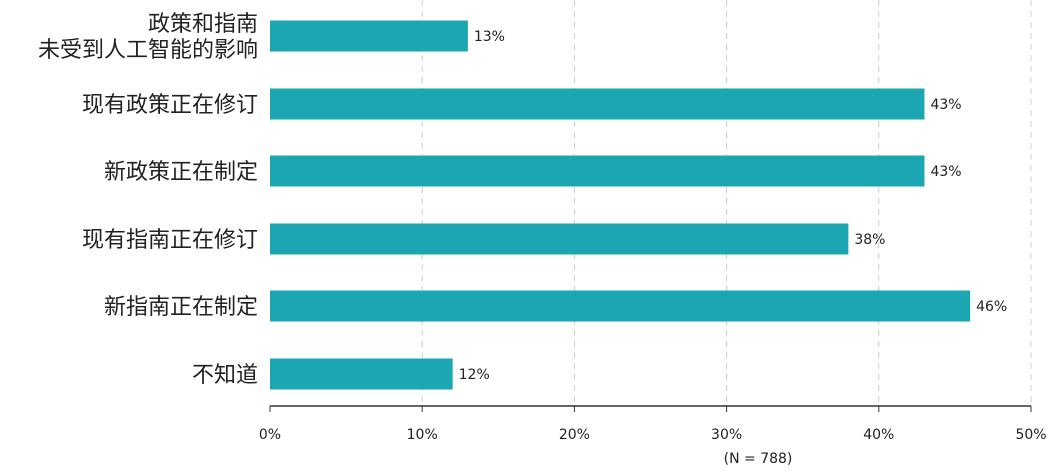  Describe the element at coordinates (181, 307) in the screenshot. I see `category-label: 新指南正在制定` at that location.